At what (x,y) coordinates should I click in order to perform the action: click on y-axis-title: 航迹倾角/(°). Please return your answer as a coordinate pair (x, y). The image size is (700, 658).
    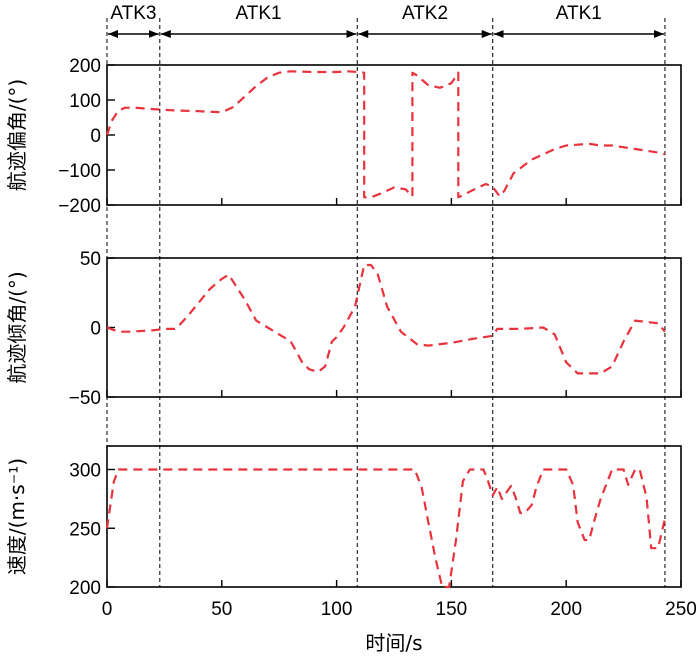
    Looking at the image, I should click on (17, 327).